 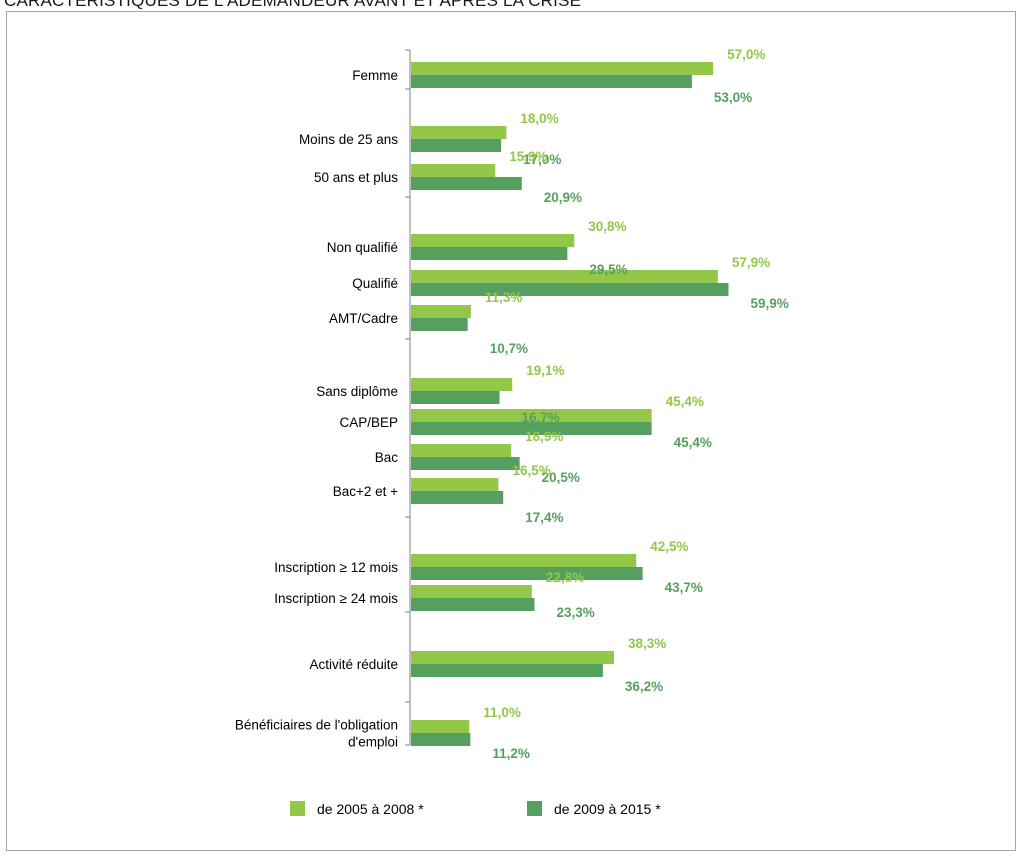 What do you see at coordinates (733, 97) in the screenshot?
I see `data-label-2009-2015: 53,0%` at bounding box center [733, 97].